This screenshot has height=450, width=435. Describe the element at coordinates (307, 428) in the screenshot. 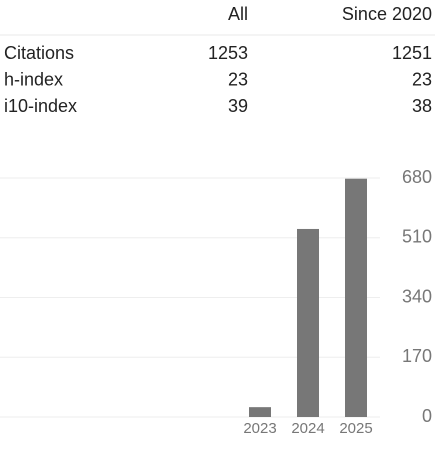

I see `x-tick-label: 2024` at that location.